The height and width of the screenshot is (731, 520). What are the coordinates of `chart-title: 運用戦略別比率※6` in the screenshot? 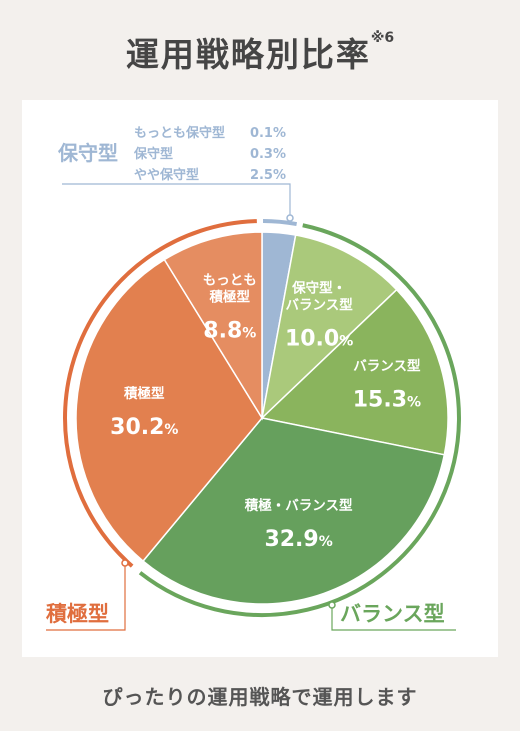 It's located at (260, 52).